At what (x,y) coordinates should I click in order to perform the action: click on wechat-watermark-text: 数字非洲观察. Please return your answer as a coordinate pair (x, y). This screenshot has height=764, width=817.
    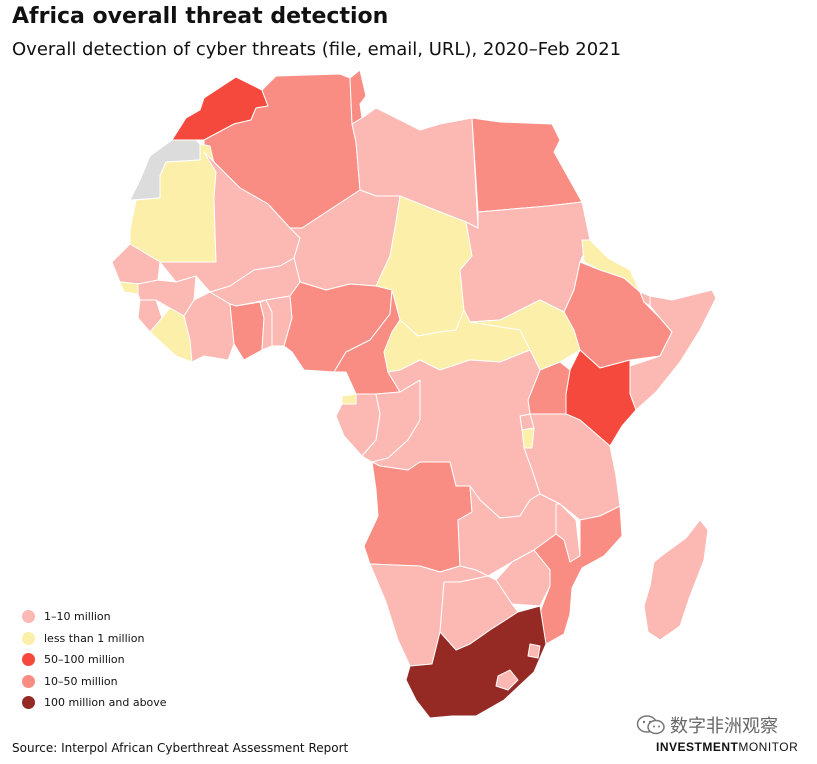
    Looking at the image, I should click on (724, 726).